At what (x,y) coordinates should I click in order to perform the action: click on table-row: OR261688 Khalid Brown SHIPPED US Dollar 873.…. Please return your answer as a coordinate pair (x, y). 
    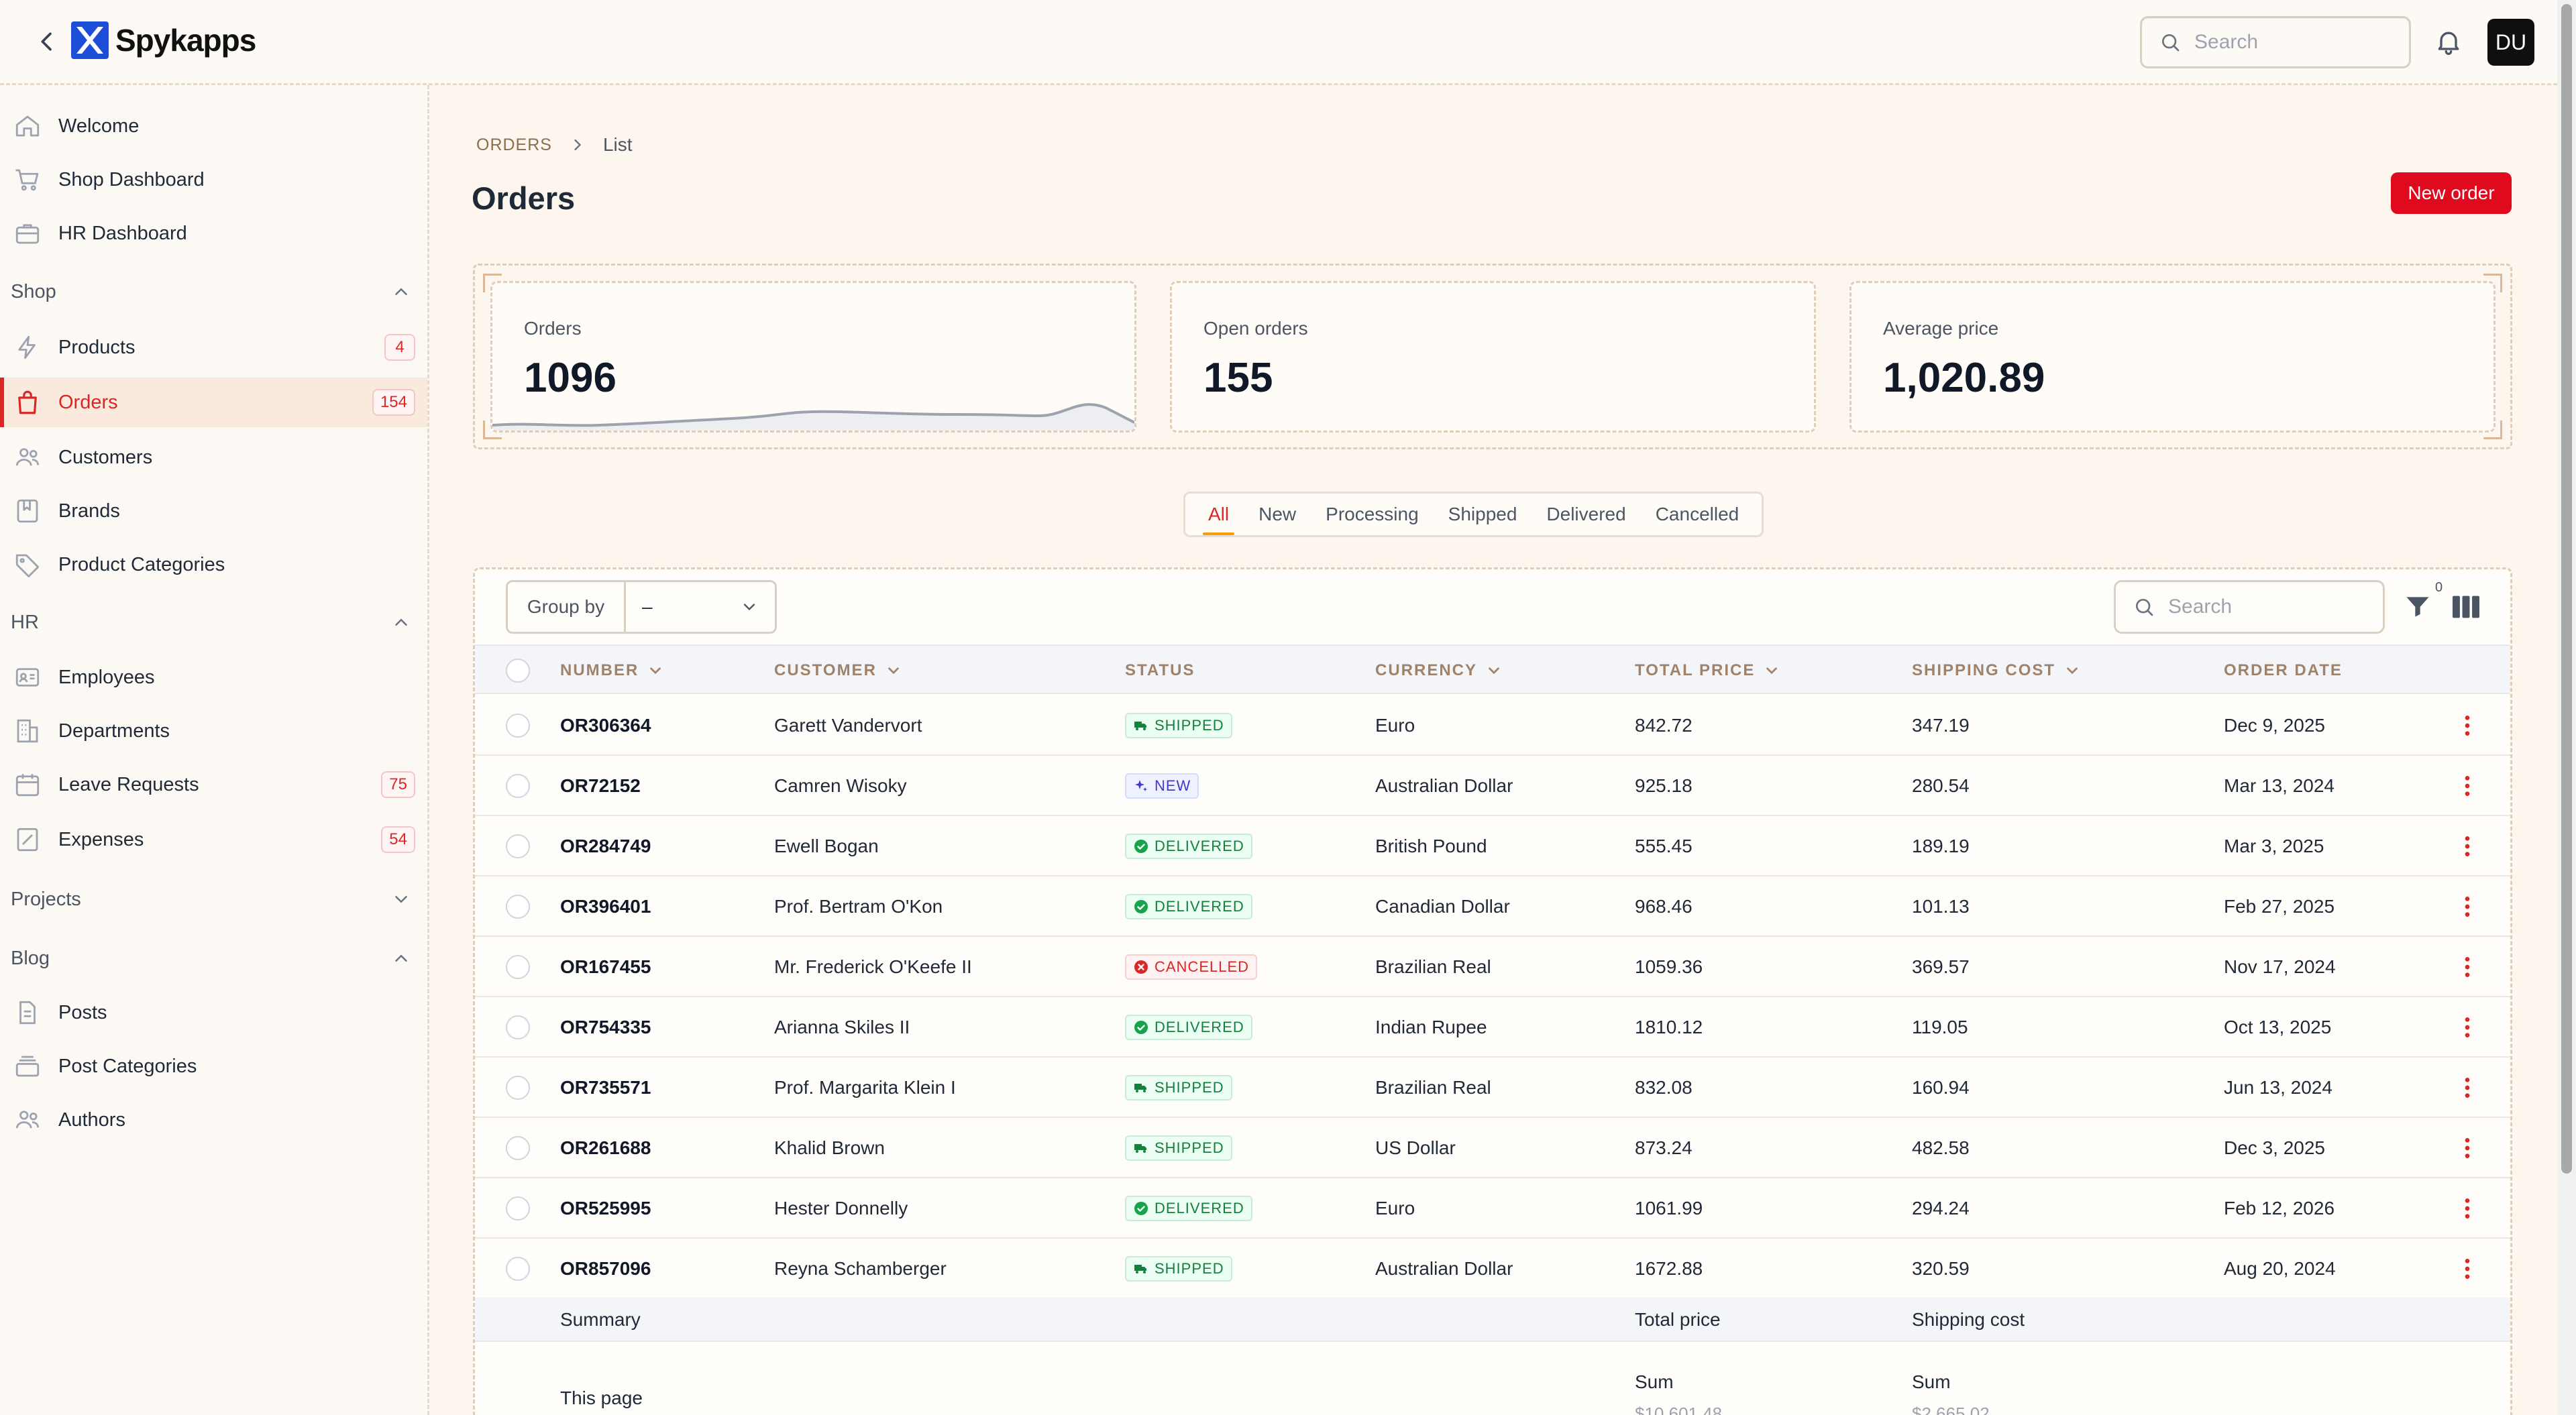
    Looking at the image, I should click on (1492, 1148).